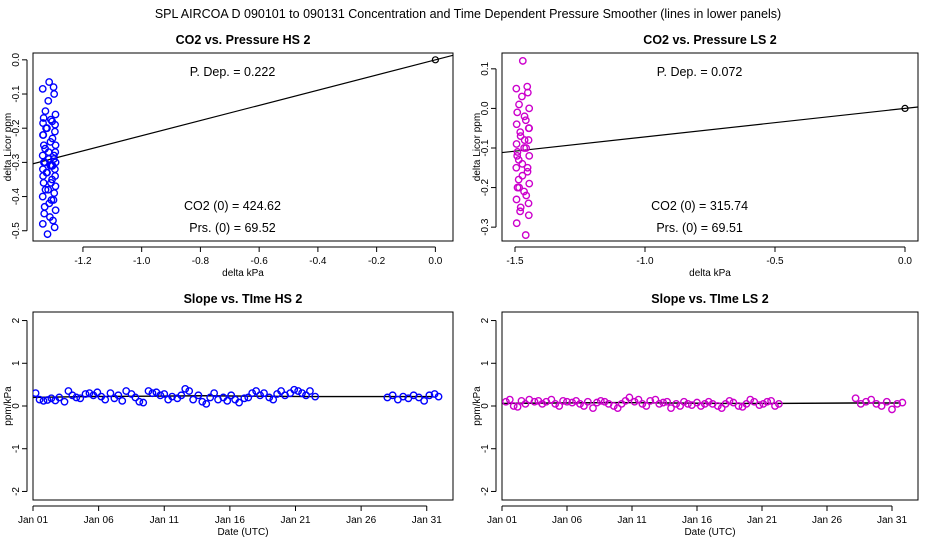 The height and width of the screenshot is (540, 936). Describe the element at coordinates (232, 206) in the screenshot. I see `annotation-co2-intercept: CO2 (0) = 424.62` at that location.